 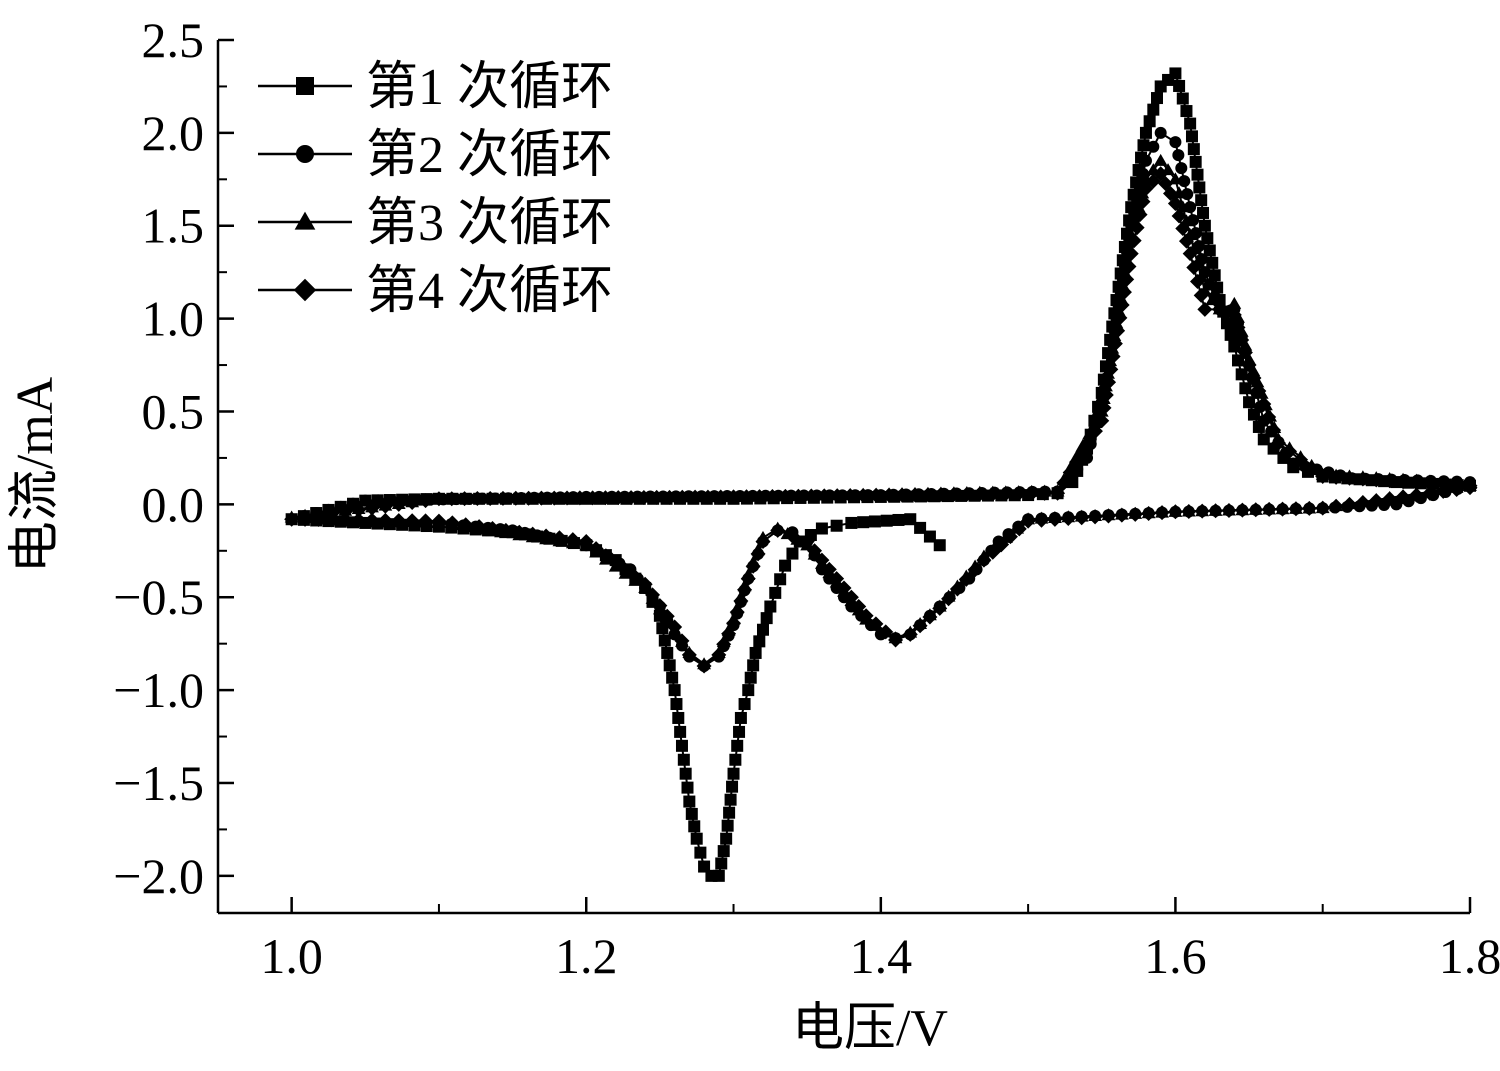 I want to click on y-tick-label: 0.0, so click(x=173, y=504).